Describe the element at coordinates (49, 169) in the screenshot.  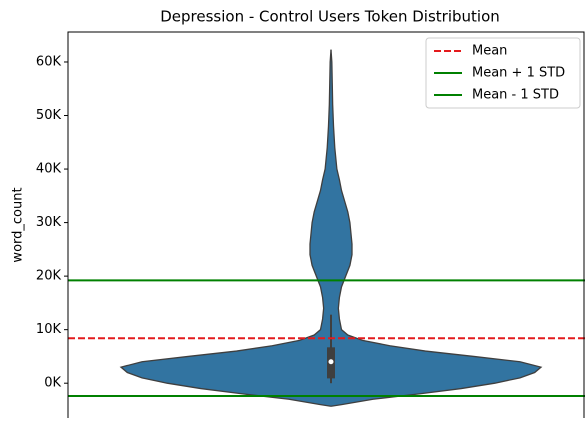
I see `y-tick-label: 40K` at that location.